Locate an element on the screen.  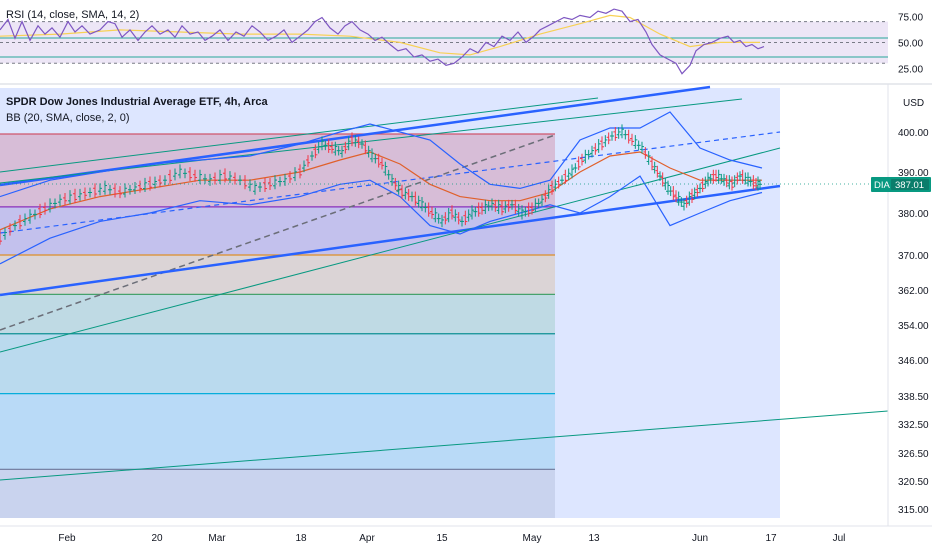
bb-lower-band is located at coordinates (381, 220).